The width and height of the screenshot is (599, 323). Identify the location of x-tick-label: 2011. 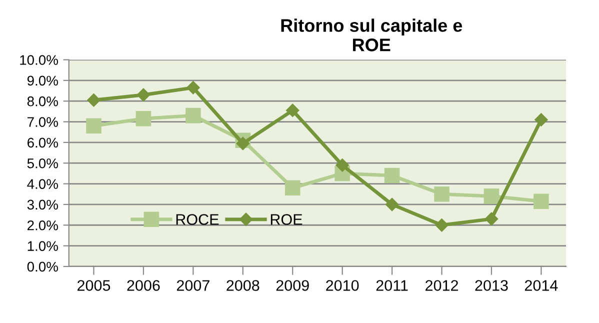
(392, 285).